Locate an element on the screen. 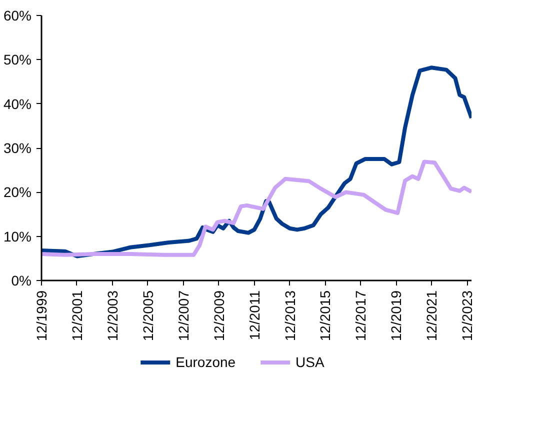 The height and width of the screenshot is (426, 533). x-tick-label: 12/2019 is located at coordinates (396, 316).